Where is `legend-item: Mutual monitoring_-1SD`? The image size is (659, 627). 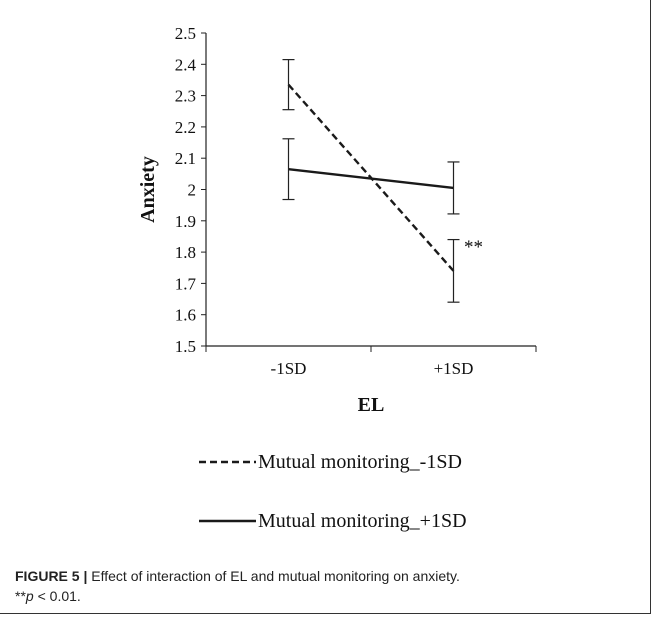 legend-item: Mutual monitoring_-1SD is located at coordinates (330, 462).